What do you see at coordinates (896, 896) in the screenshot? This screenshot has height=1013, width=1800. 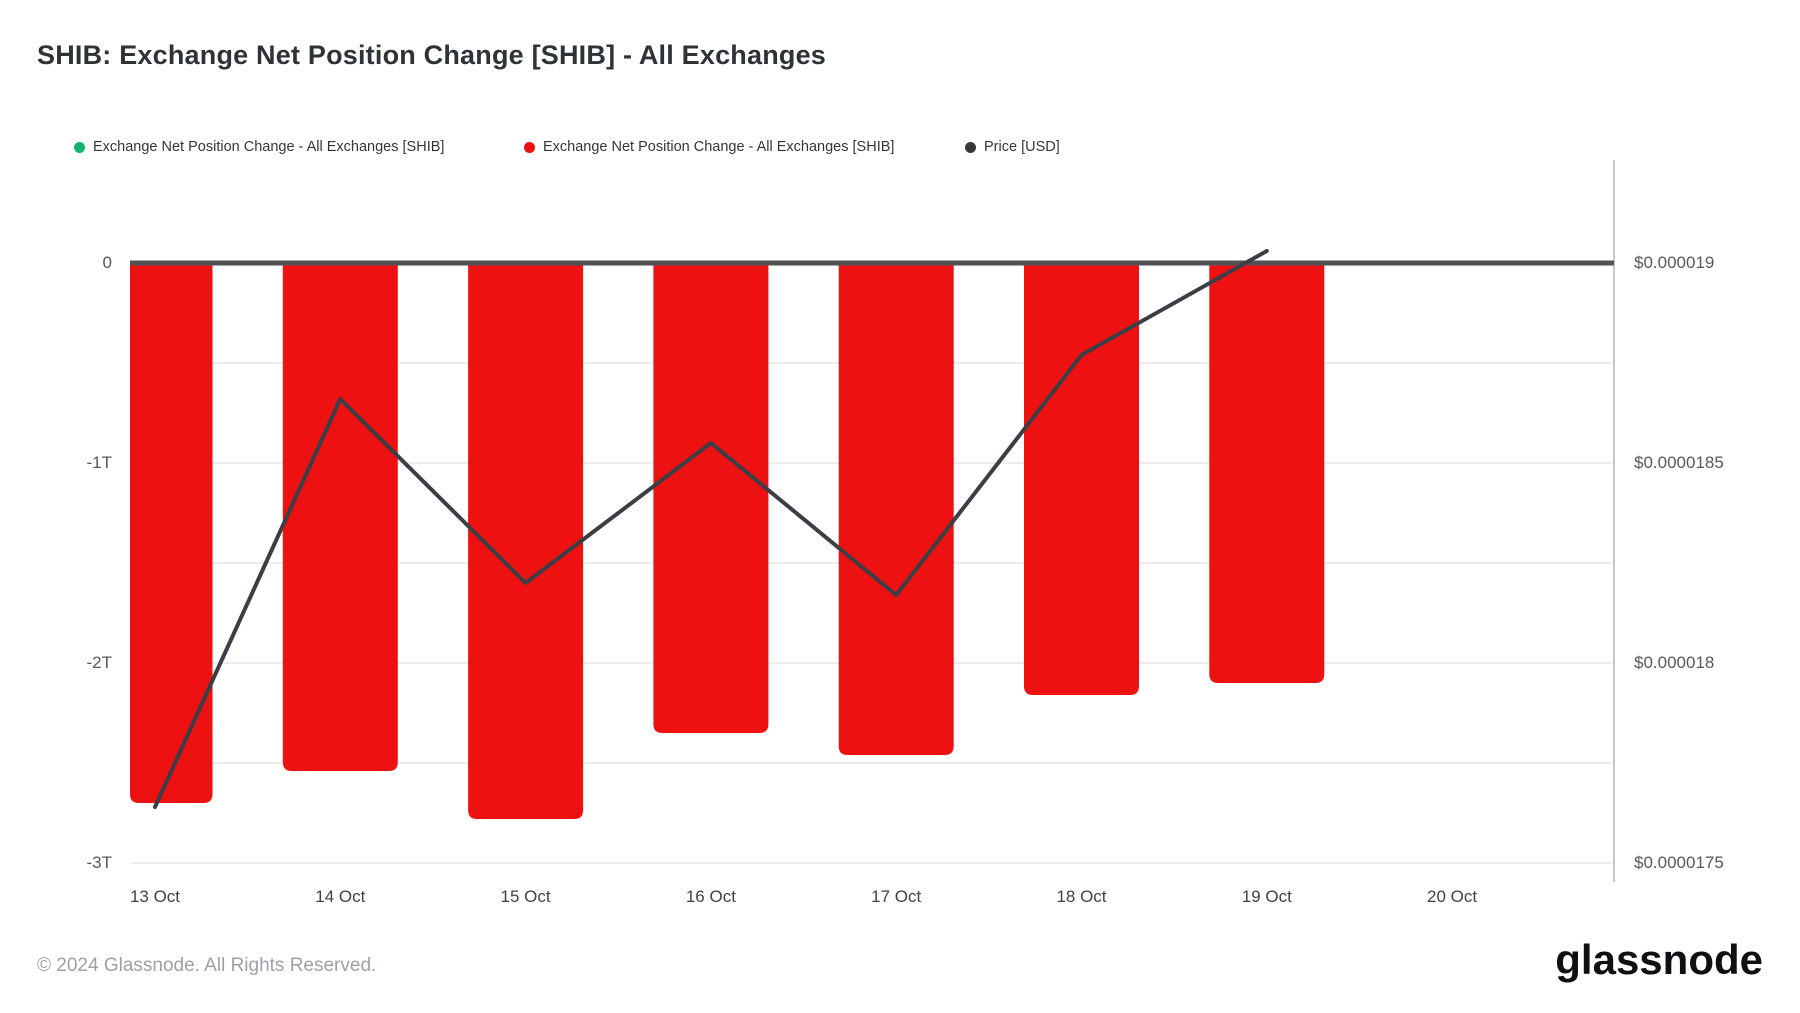 I see `x-axis-tick: 17 Oct` at bounding box center [896, 896].